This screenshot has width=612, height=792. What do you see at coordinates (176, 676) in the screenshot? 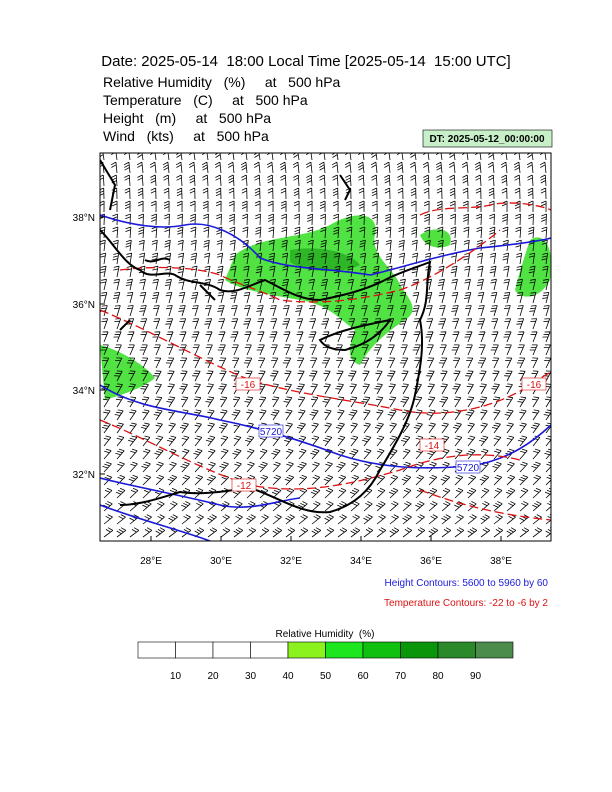
I see `colorbar-label: 10` at bounding box center [176, 676].